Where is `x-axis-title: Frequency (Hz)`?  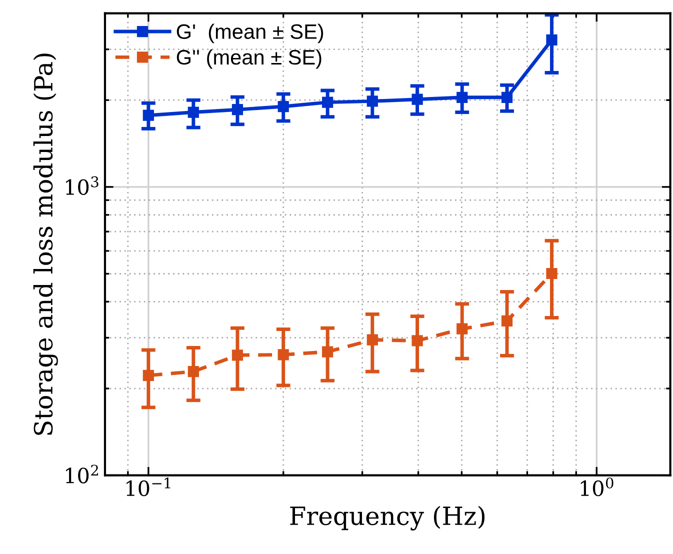 x-axis-title: Frequency (Hz) is located at coordinates (387, 518).